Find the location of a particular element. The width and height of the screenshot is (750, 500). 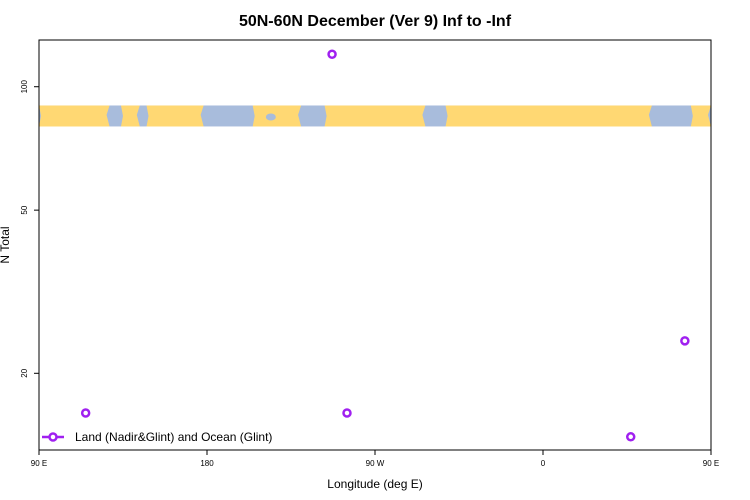

y-axis-label: N Total is located at coordinates (6, 244).